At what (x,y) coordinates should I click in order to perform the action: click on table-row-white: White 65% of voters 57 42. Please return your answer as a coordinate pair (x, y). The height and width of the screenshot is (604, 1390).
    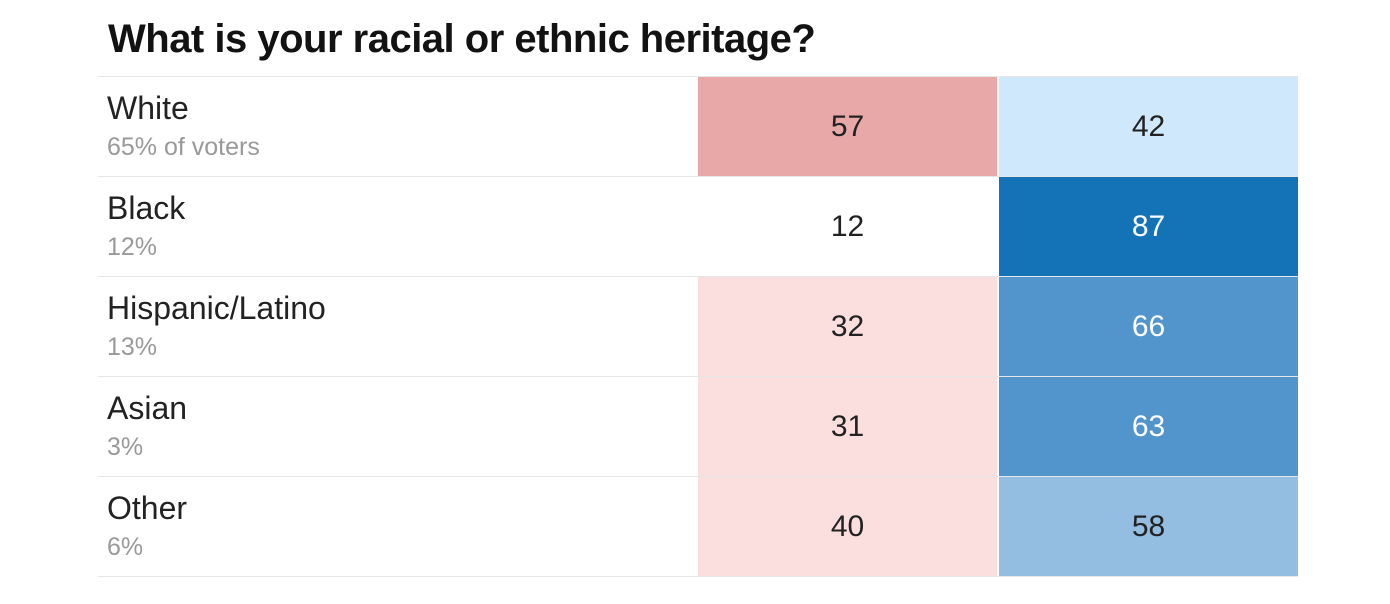
    Looking at the image, I should click on (698, 127).